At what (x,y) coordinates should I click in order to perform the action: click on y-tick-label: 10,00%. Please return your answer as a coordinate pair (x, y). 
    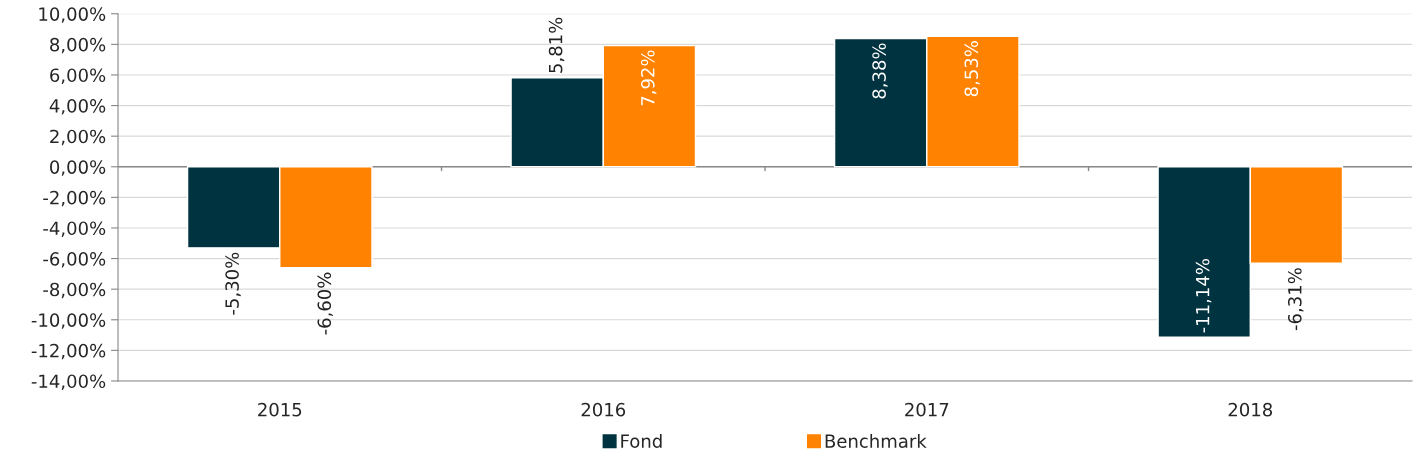
    Looking at the image, I should click on (72, 15).